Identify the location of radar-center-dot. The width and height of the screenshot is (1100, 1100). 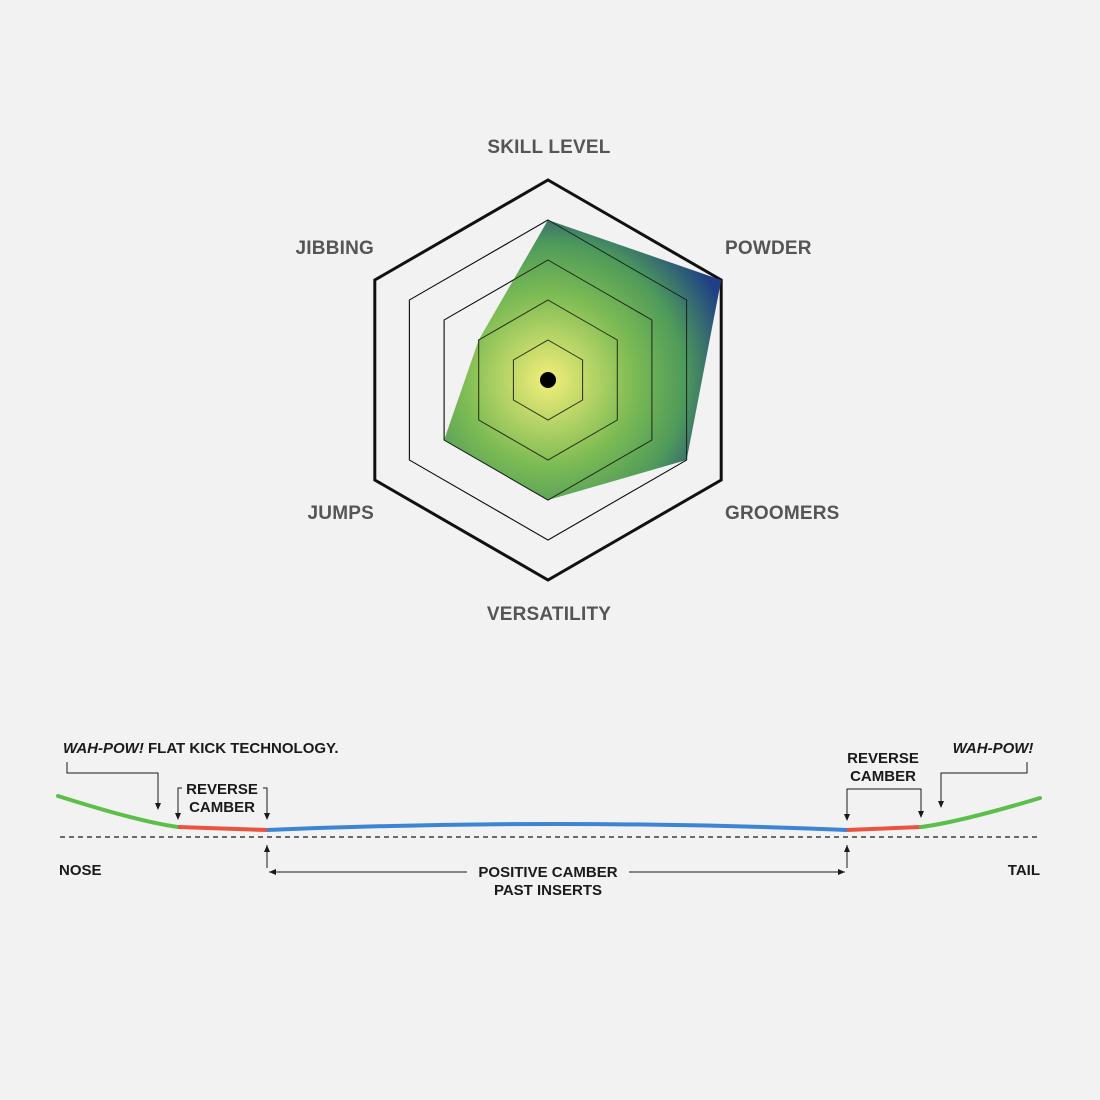
(548, 380).